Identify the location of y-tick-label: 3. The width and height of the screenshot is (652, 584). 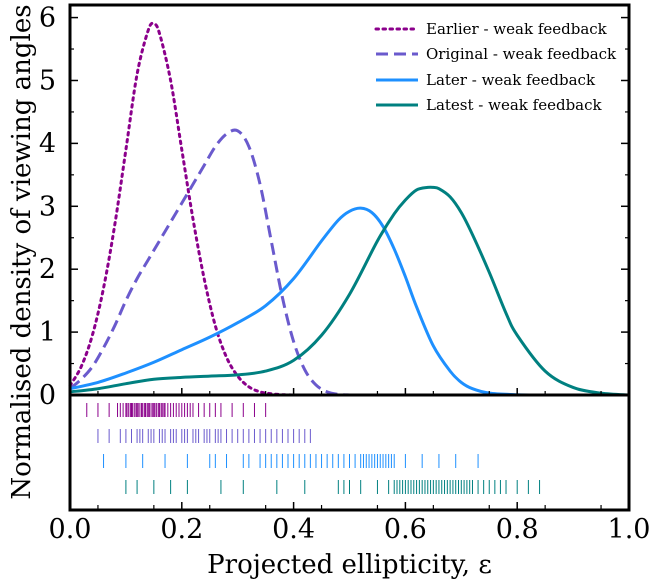
(47, 206).